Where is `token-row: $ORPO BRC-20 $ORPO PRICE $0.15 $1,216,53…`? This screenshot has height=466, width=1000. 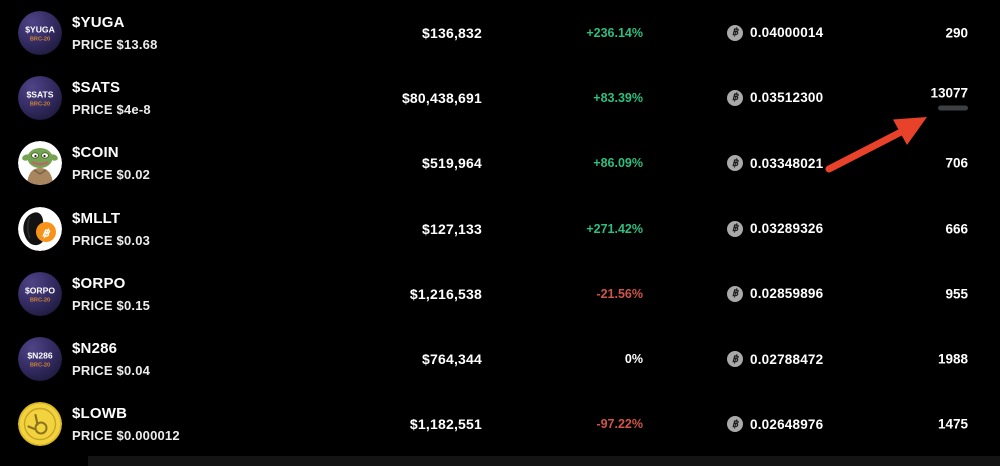 token-row: $ORPO BRC-20 $ORPO PRICE $0.15 $1,216,53… is located at coordinates (500, 293).